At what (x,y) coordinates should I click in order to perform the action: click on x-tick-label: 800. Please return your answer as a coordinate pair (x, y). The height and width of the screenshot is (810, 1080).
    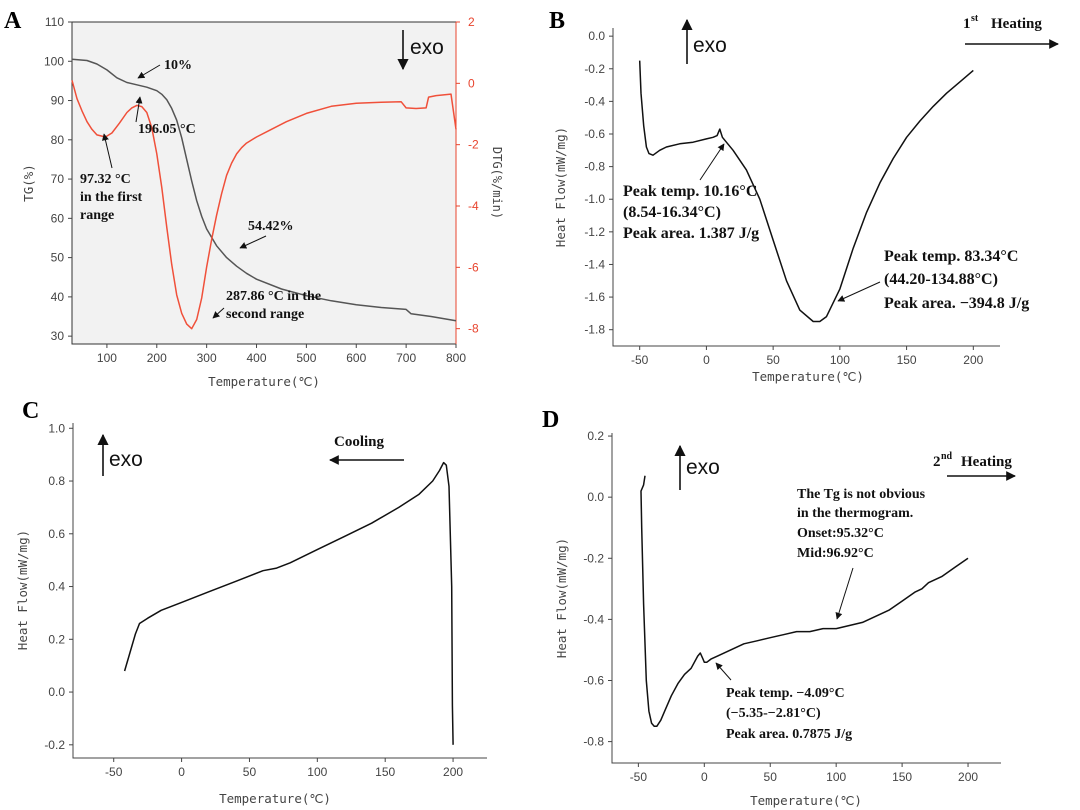
    Looking at the image, I should click on (456, 358).